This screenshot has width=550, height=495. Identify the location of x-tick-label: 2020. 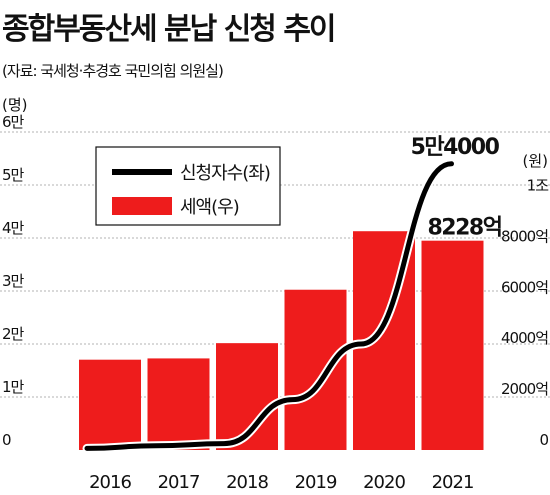
(384, 482).